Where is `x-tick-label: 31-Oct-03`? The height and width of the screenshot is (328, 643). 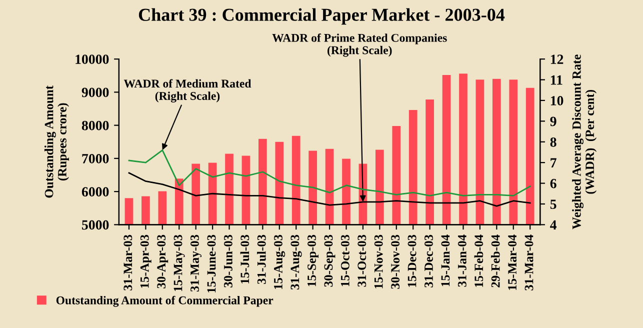 x-tick-label: 31-Oct-03 is located at coordinates (362, 260).